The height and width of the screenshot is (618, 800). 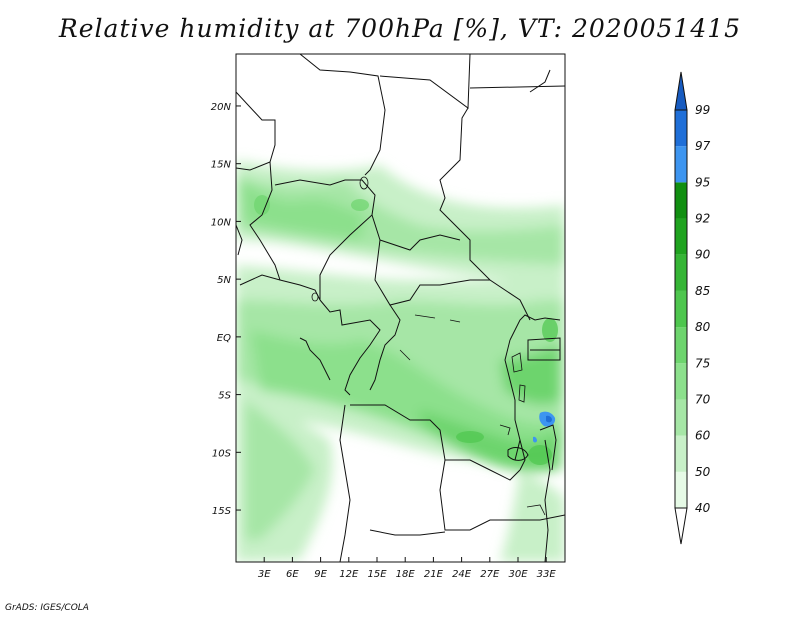 What do you see at coordinates (224, 338) in the screenshot?
I see `lat-tick-label: EQ` at bounding box center [224, 338].